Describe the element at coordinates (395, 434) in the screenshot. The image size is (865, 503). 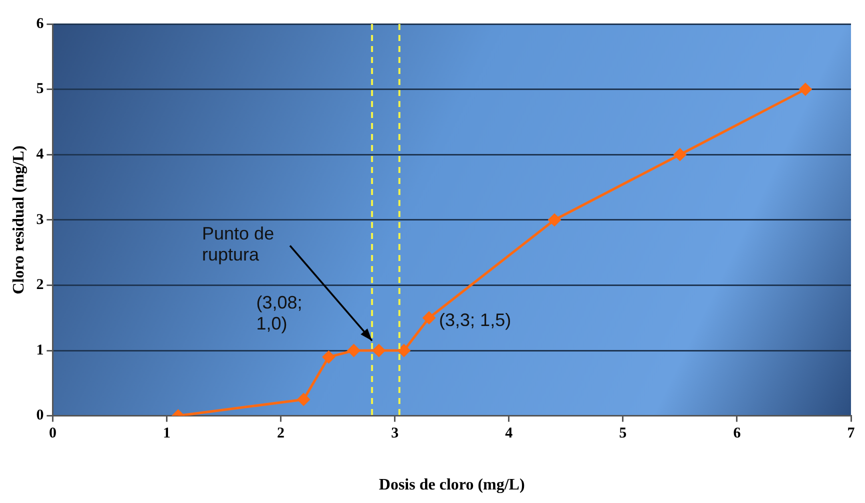
I see `x-tick-label: 3` at that location.